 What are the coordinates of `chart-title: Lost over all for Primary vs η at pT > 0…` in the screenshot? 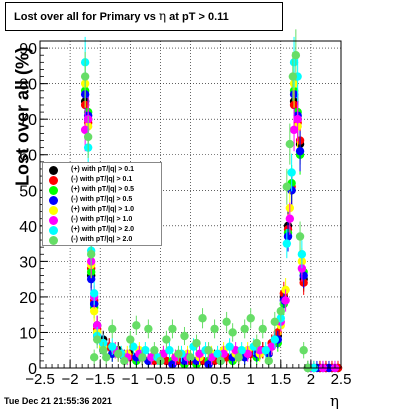 It's located at (144, 16).